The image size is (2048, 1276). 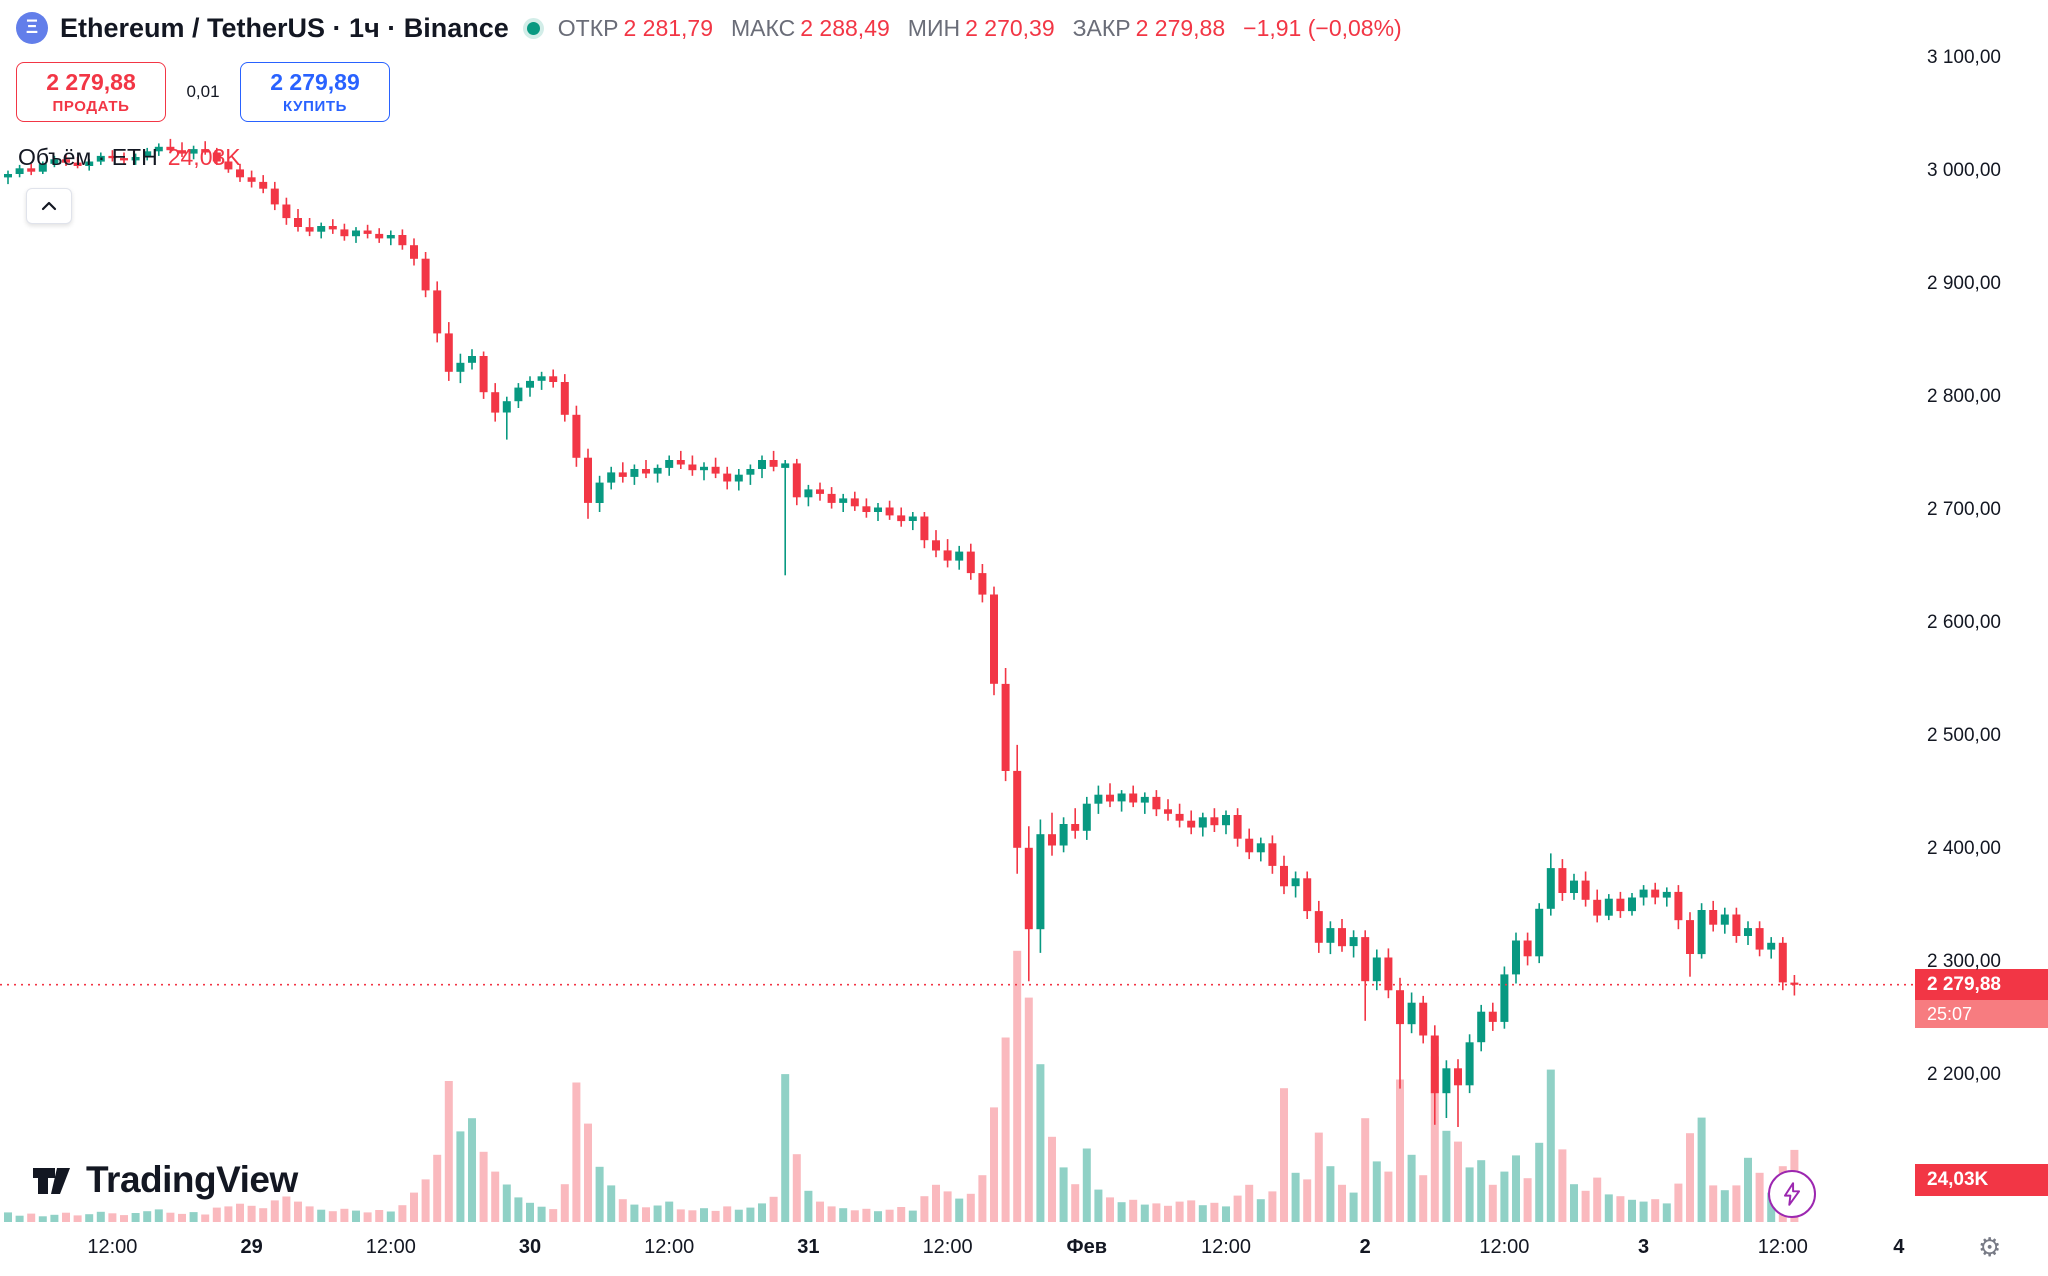 What do you see at coordinates (1981, 1180) in the screenshot?
I see `volume-badge: 24,03K` at bounding box center [1981, 1180].